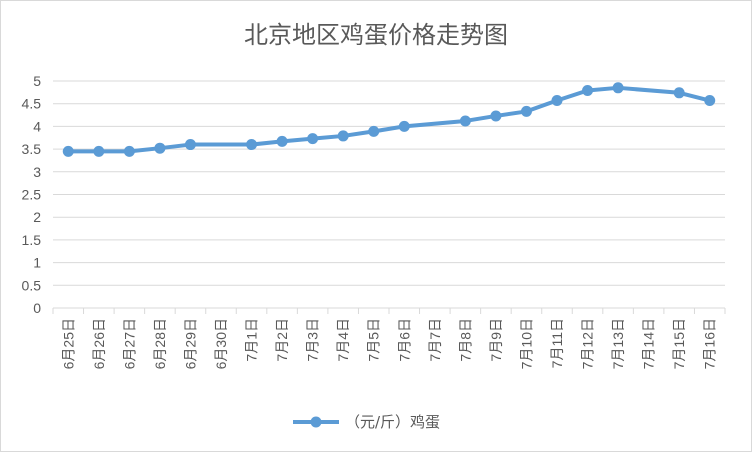  Describe the element at coordinates (465, 340) in the screenshot. I see `x-tick-label: 7月8日` at that location.